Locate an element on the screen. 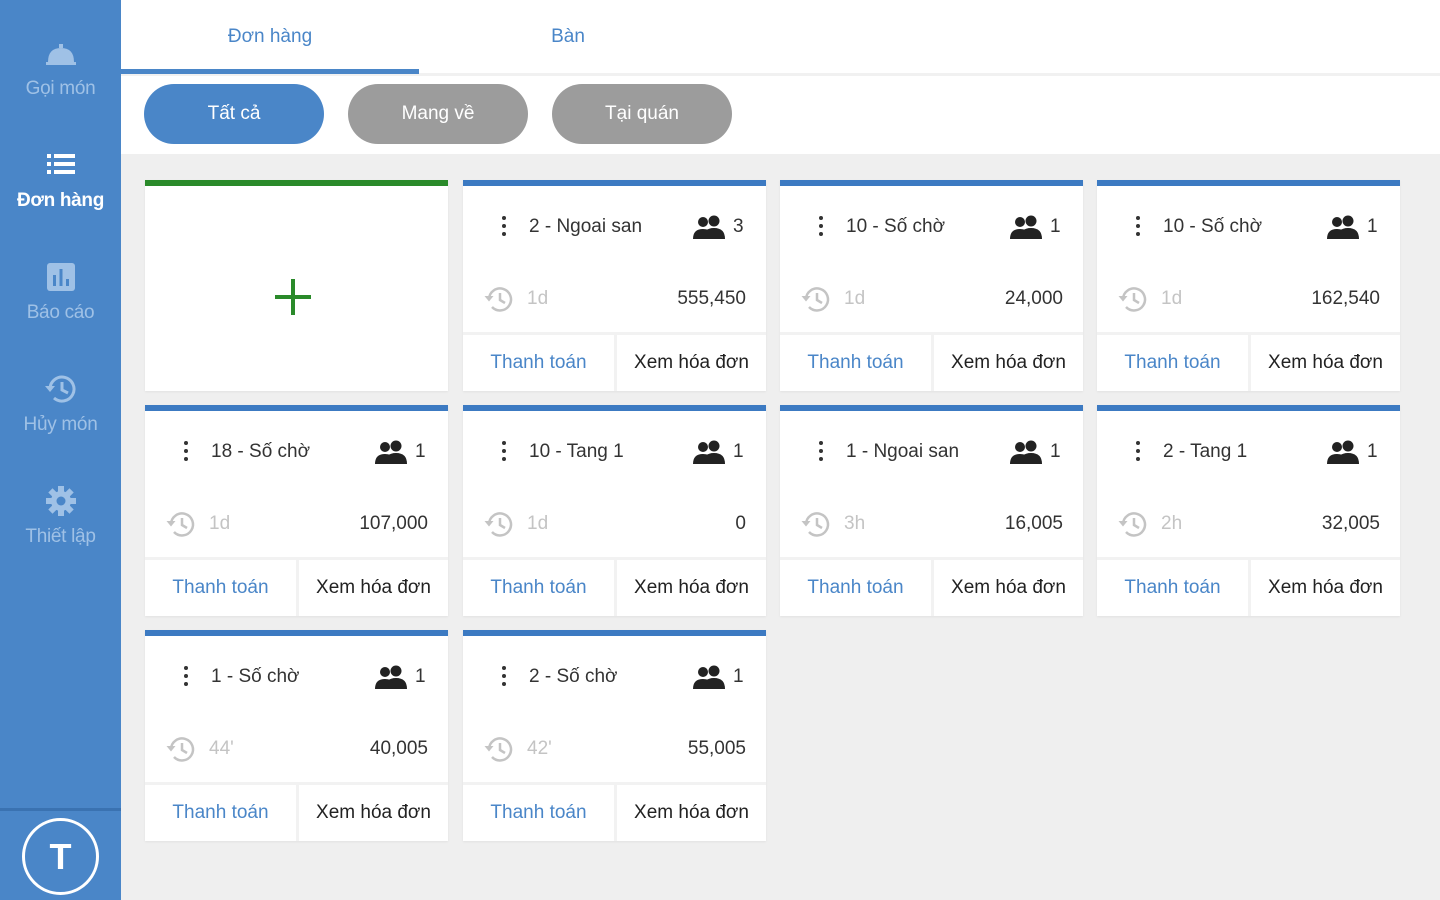  order-total: 40,005 is located at coordinates (398, 748).